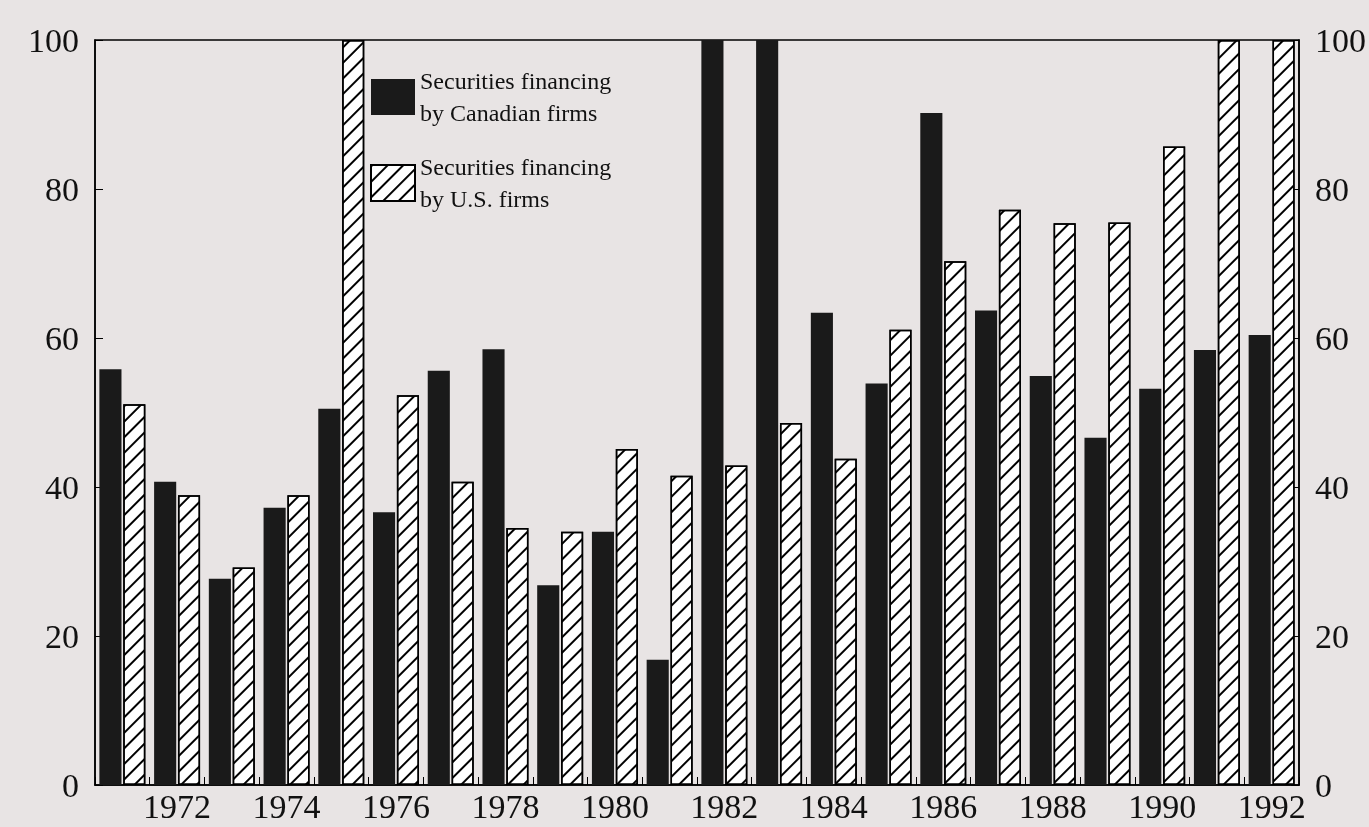  I want to click on x-tick-label: 1974, so click(286, 806).